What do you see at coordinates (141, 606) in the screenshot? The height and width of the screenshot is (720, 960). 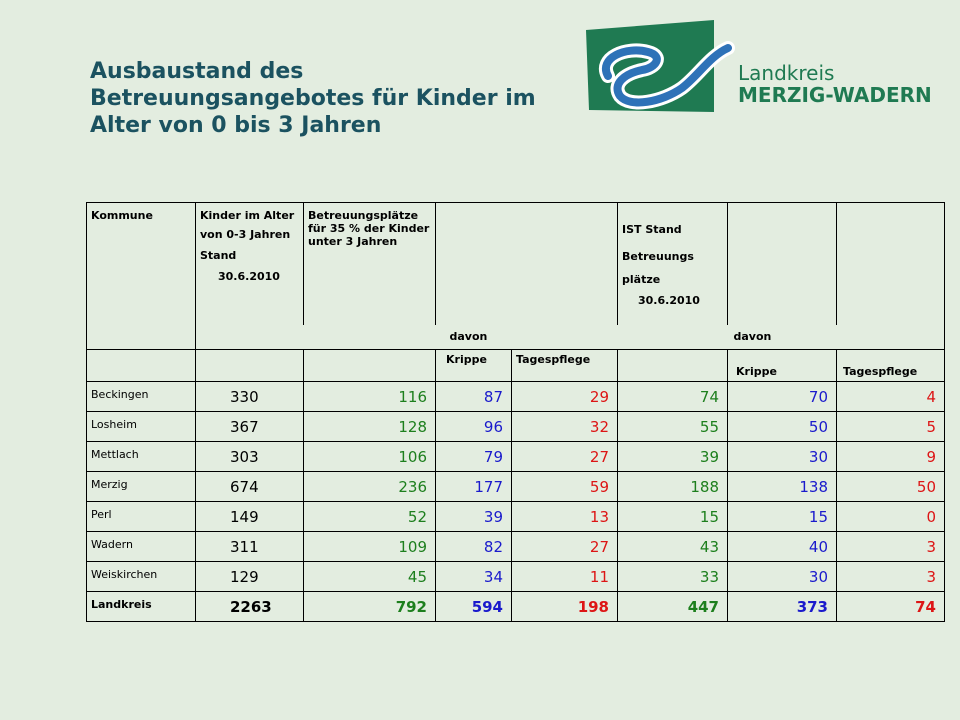 I see `row-name: Landkreis` at bounding box center [141, 606].